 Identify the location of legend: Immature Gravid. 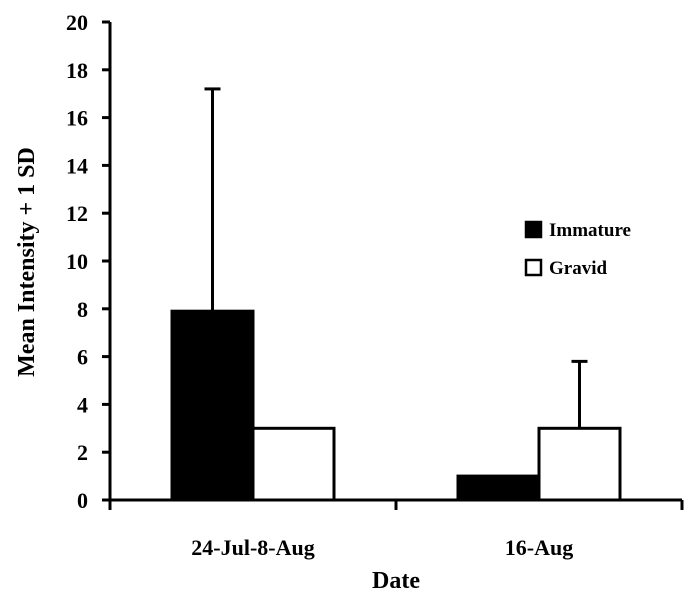
(577, 249).